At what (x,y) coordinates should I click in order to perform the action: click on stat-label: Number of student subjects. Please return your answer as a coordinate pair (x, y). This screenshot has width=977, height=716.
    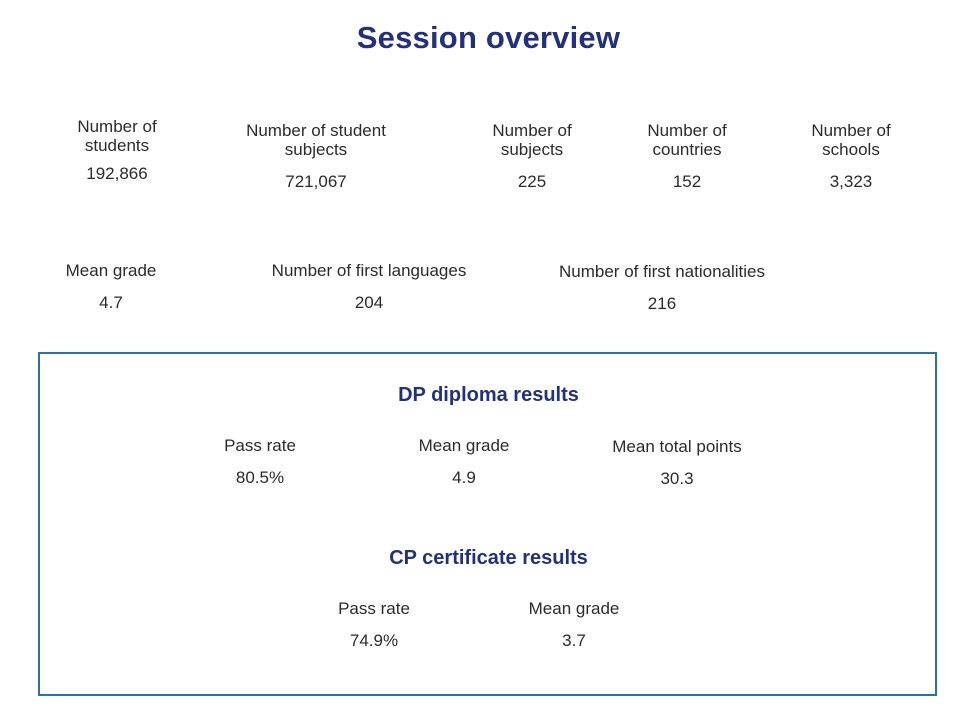
    Looking at the image, I should click on (316, 140).